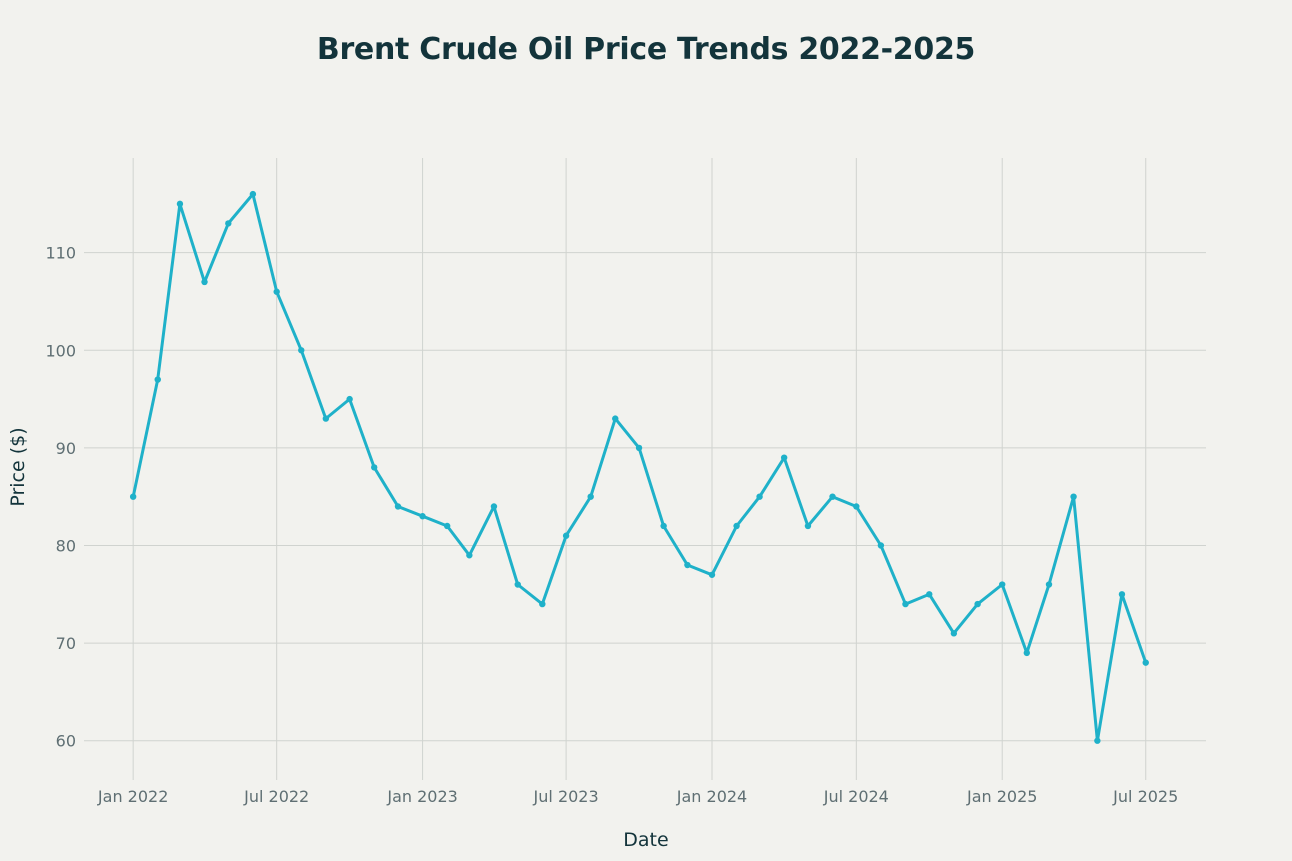 Image resolution: width=1292 pixels, height=861 pixels. What do you see at coordinates (60, 497) in the screenshot?
I see `y-tick-labels: 60 70 80 90 100 110` at bounding box center [60, 497].